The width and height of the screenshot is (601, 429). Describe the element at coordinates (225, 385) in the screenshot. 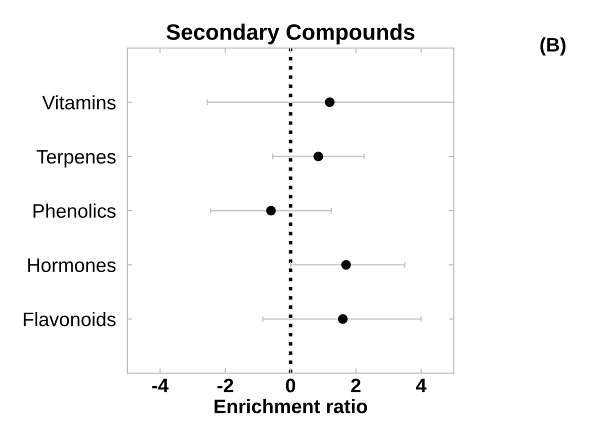

I see `x-tick-label: -2` at that location.